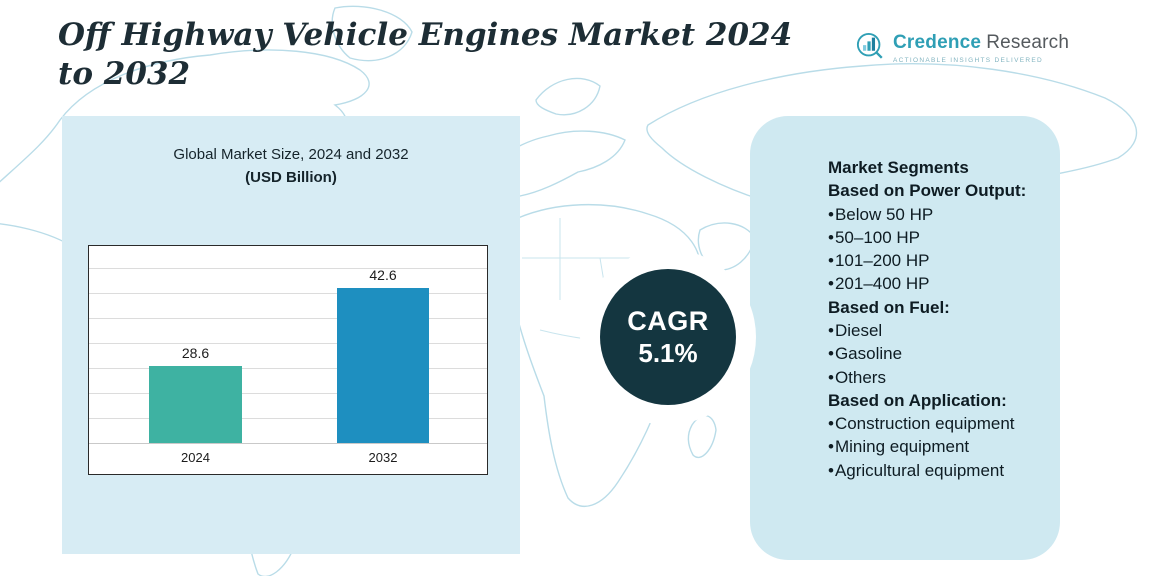 The width and height of the screenshot is (1153, 576). What do you see at coordinates (945, 446) in the screenshot?
I see `segment-item: Mining equipment` at bounding box center [945, 446].